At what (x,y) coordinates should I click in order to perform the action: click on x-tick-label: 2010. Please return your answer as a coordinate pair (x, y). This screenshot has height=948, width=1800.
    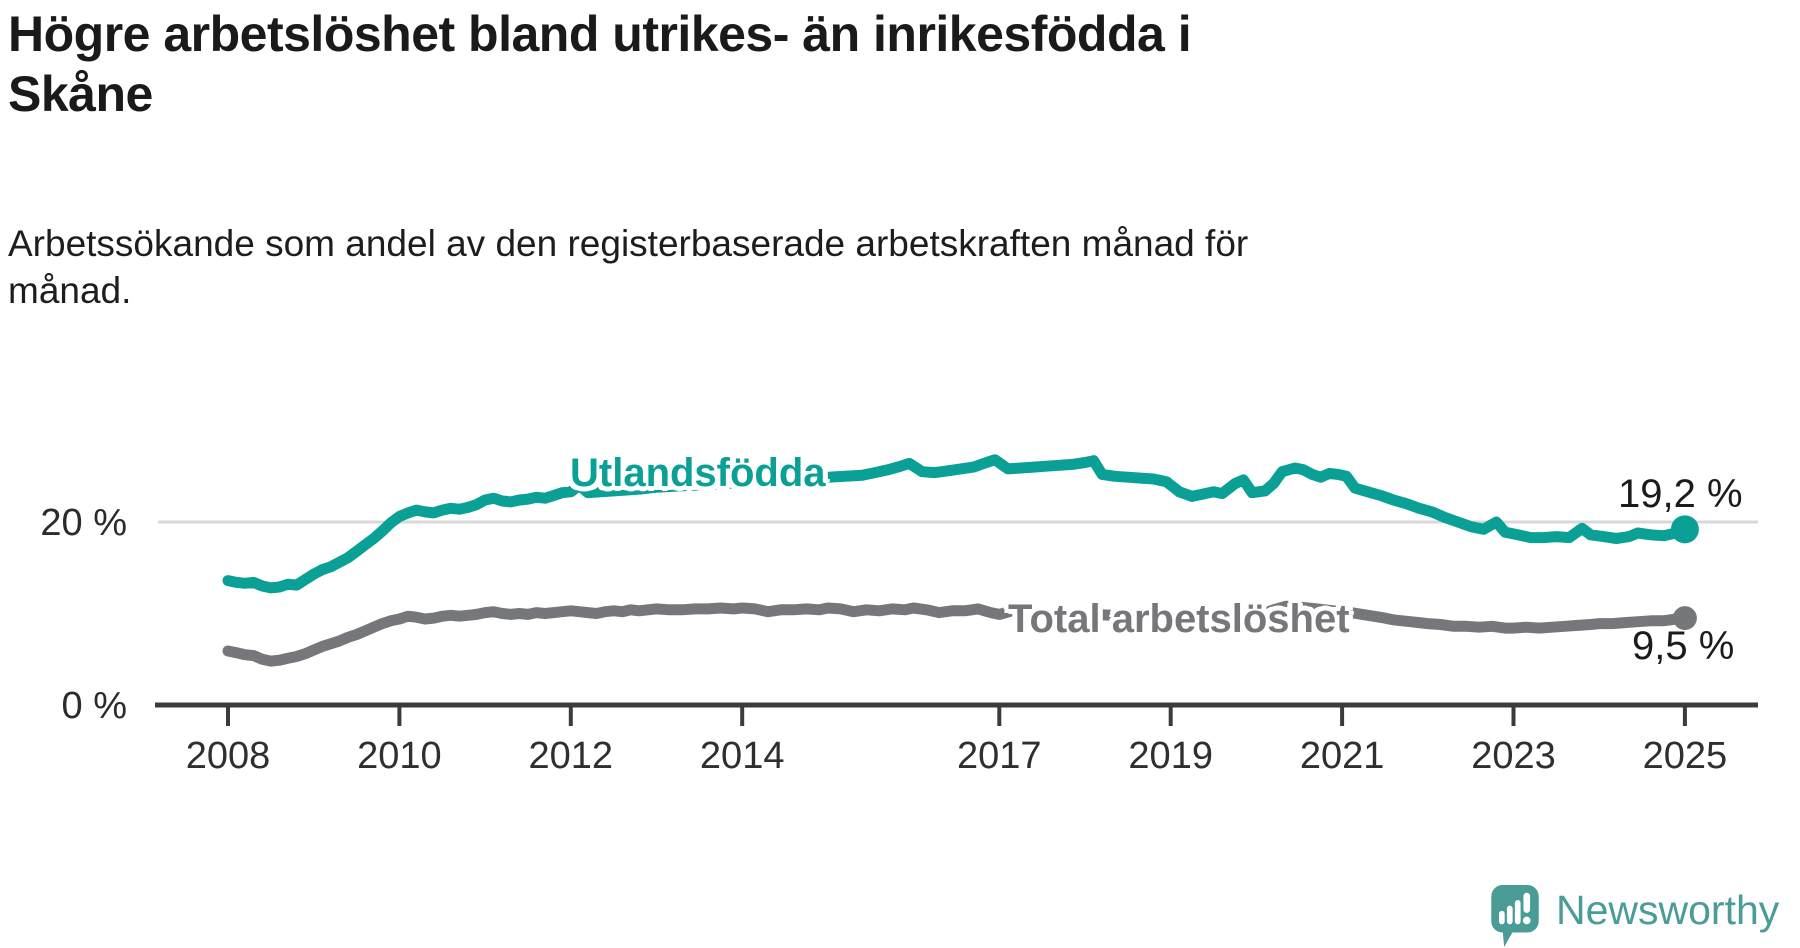
    Looking at the image, I should click on (399, 756).